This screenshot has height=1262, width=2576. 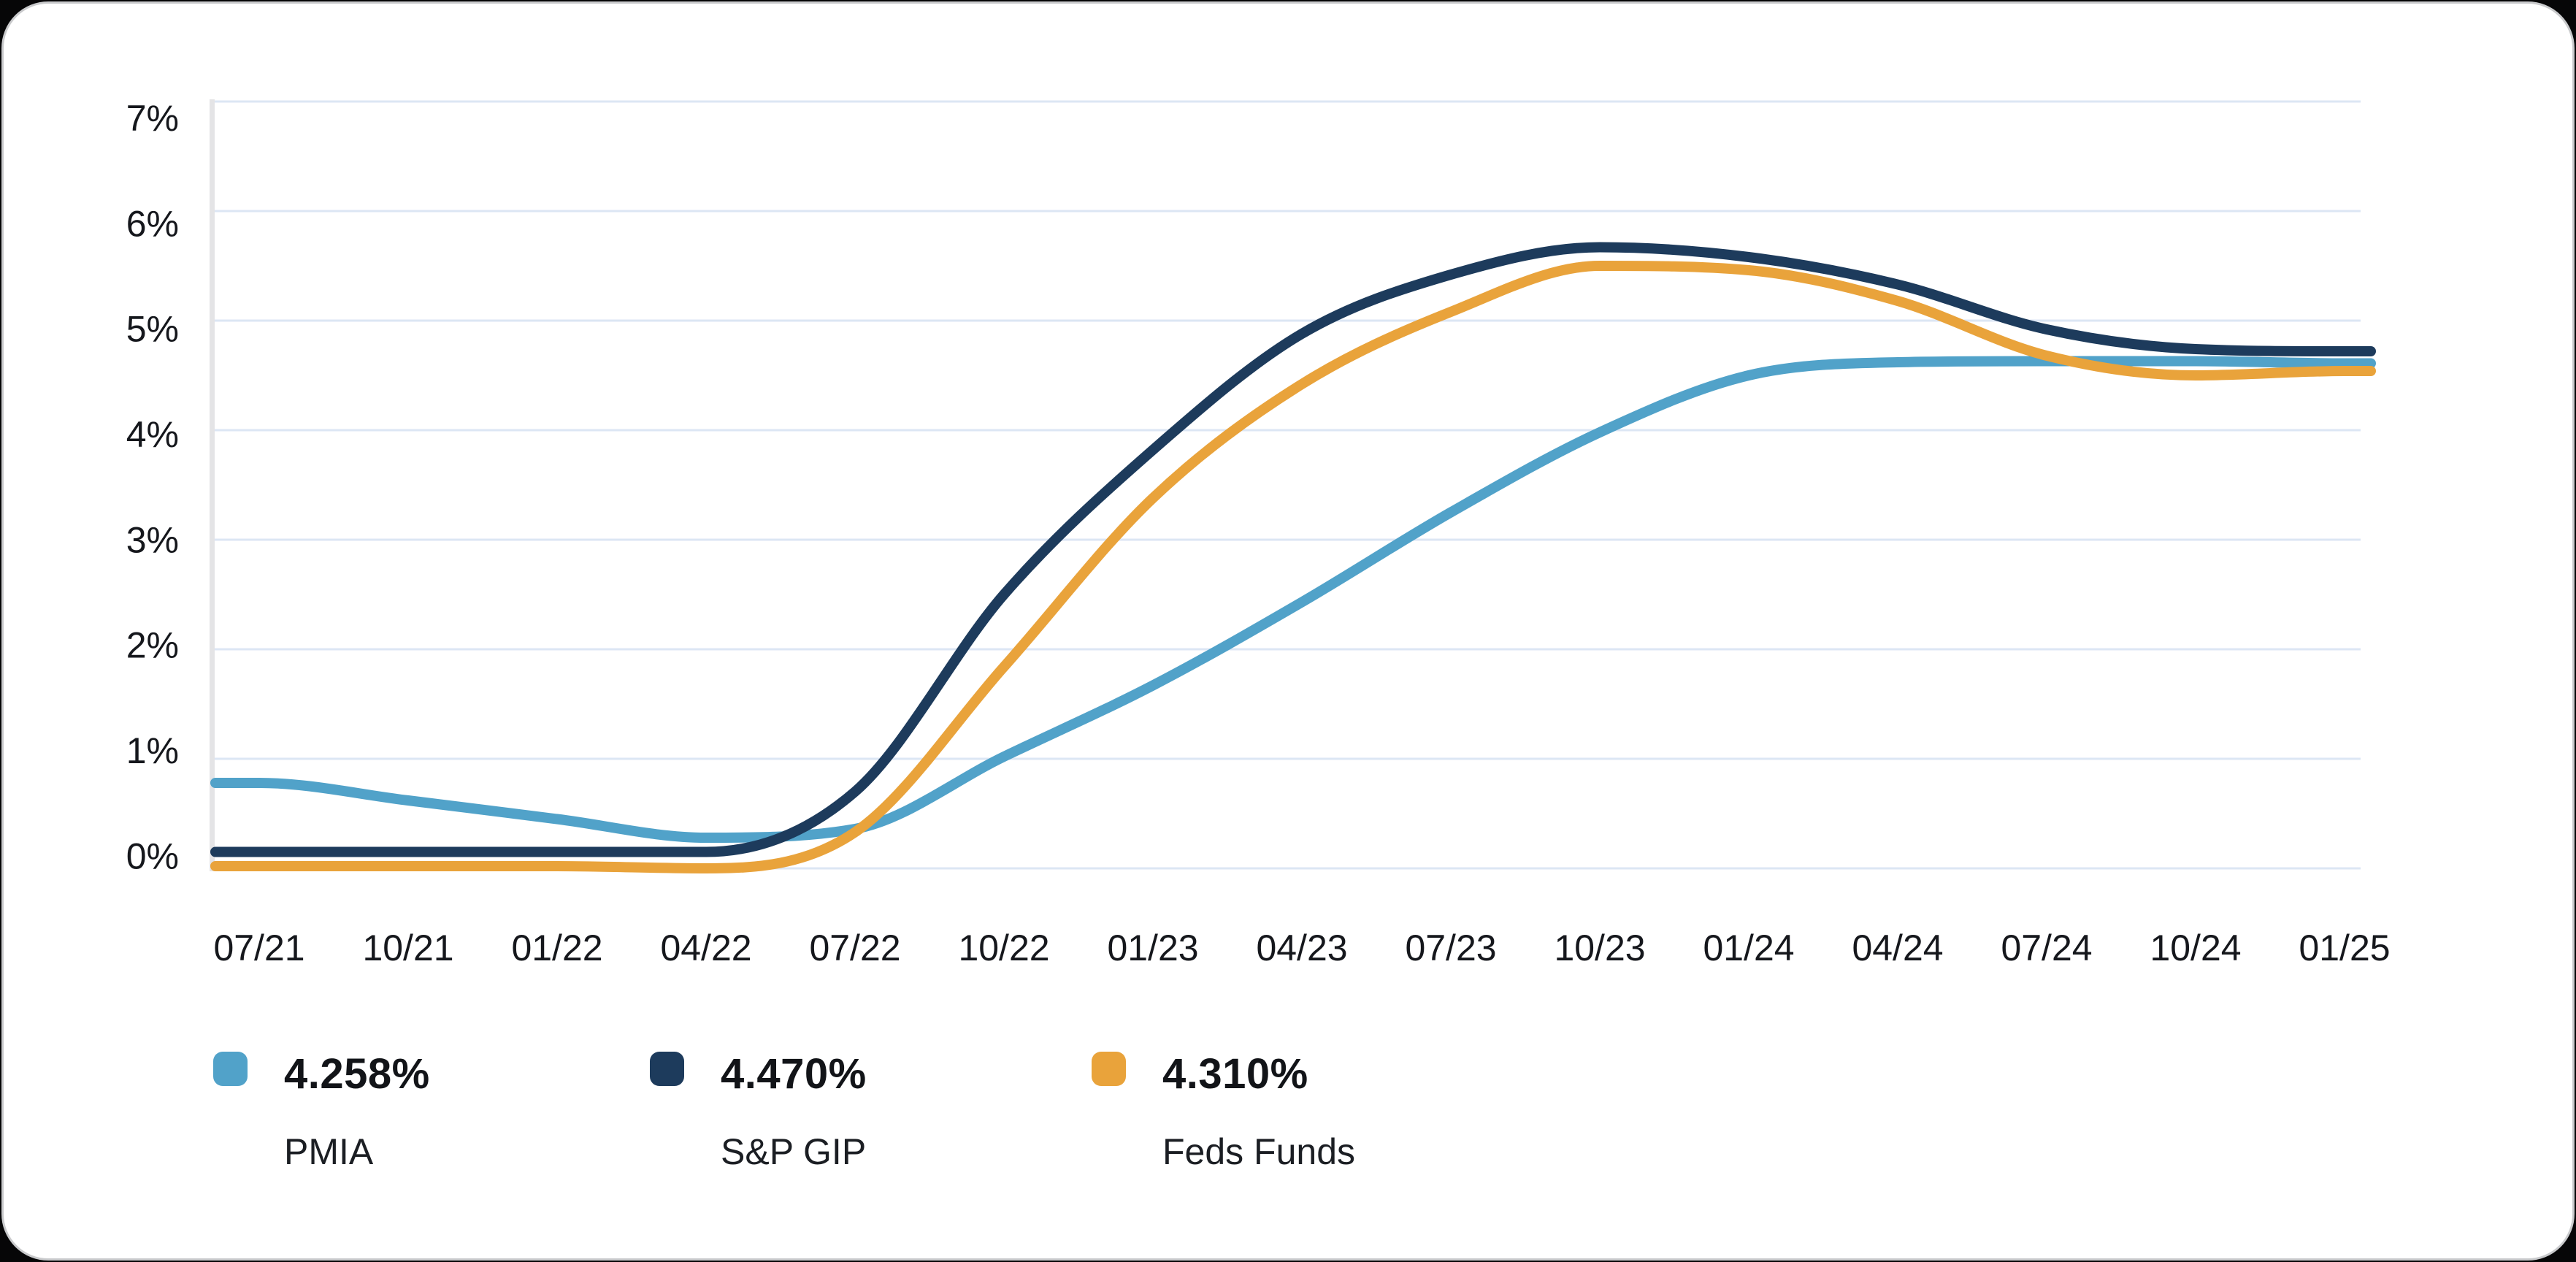 What do you see at coordinates (2046, 948) in the screenshot?
I see `svg-text: 07/24` at bounding box center [2046, 948].